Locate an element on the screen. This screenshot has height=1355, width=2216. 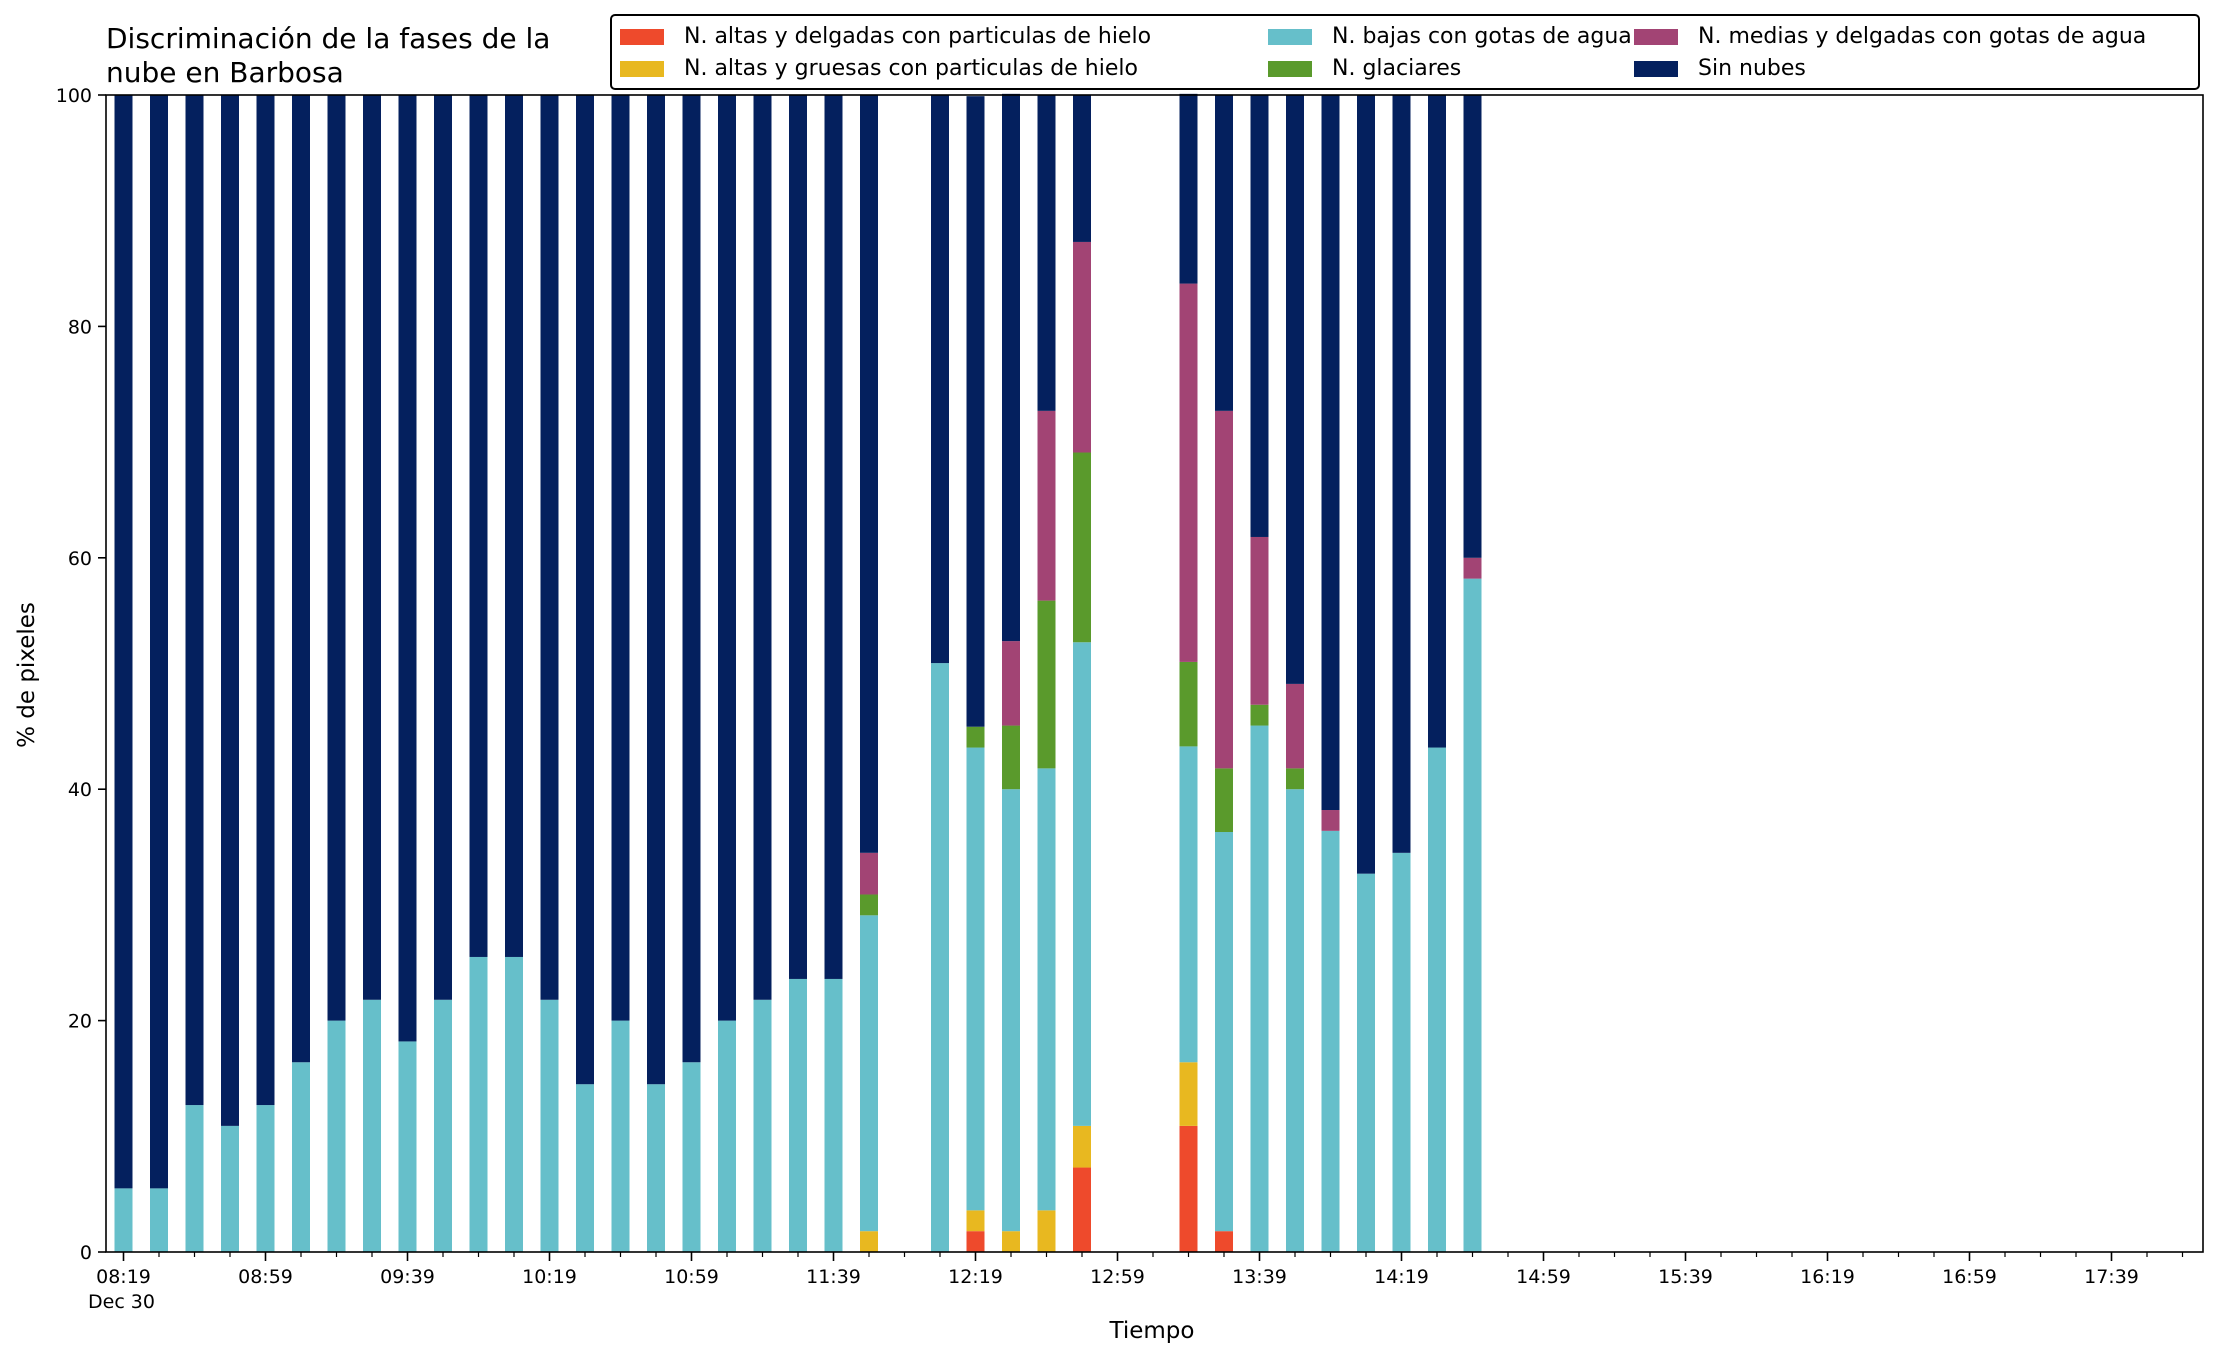
x-tick-label: 16:19 is located at coordinates (1827, 1277).